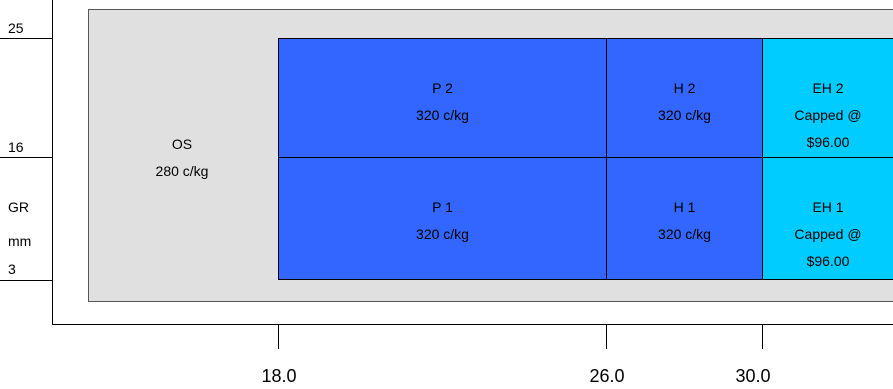  What do you see at coordinates (827, 98) in the screenshot?
I see `region-eh2: EH 2 Capped @ $96.00` at bounding box center [827, 98].